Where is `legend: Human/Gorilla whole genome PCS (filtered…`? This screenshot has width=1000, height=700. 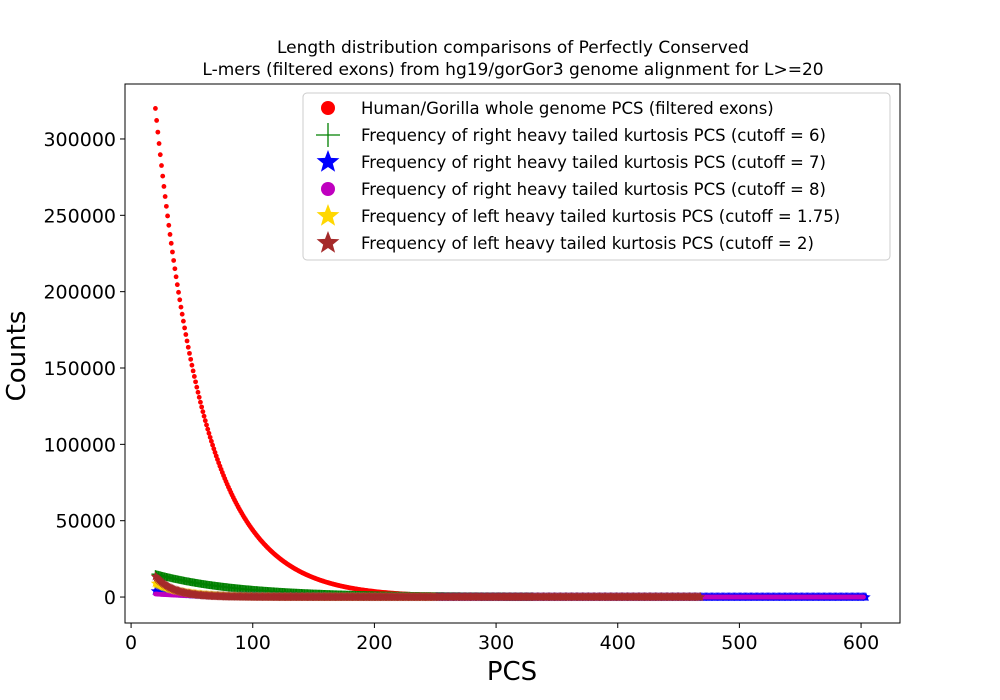 legend: Human/Gorilla whole genome PCS (filtered… is located at coordinates (596, 176).